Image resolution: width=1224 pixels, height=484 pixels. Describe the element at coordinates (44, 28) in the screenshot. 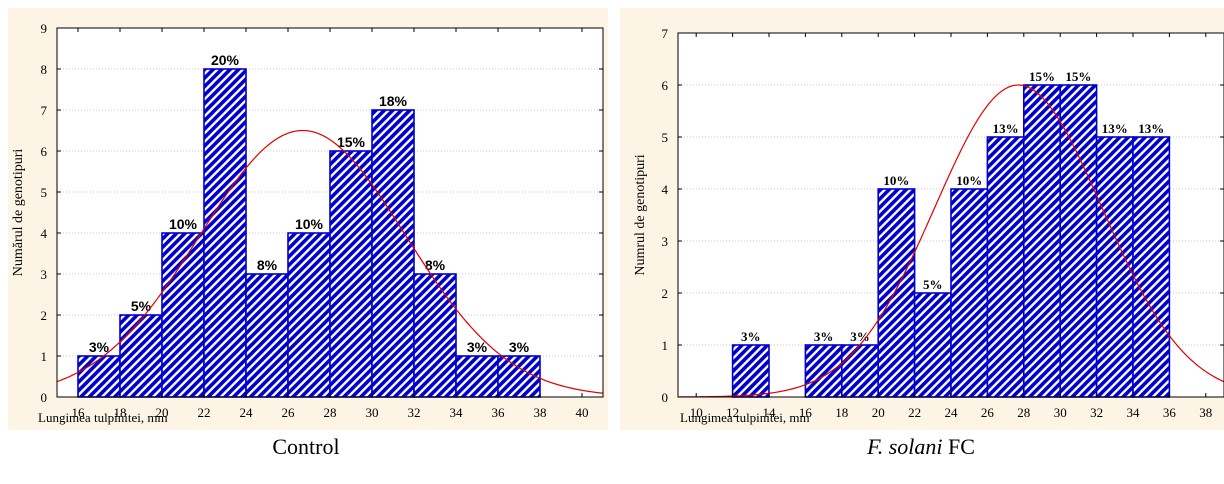

I see `y-tick-label: 9` at that location.